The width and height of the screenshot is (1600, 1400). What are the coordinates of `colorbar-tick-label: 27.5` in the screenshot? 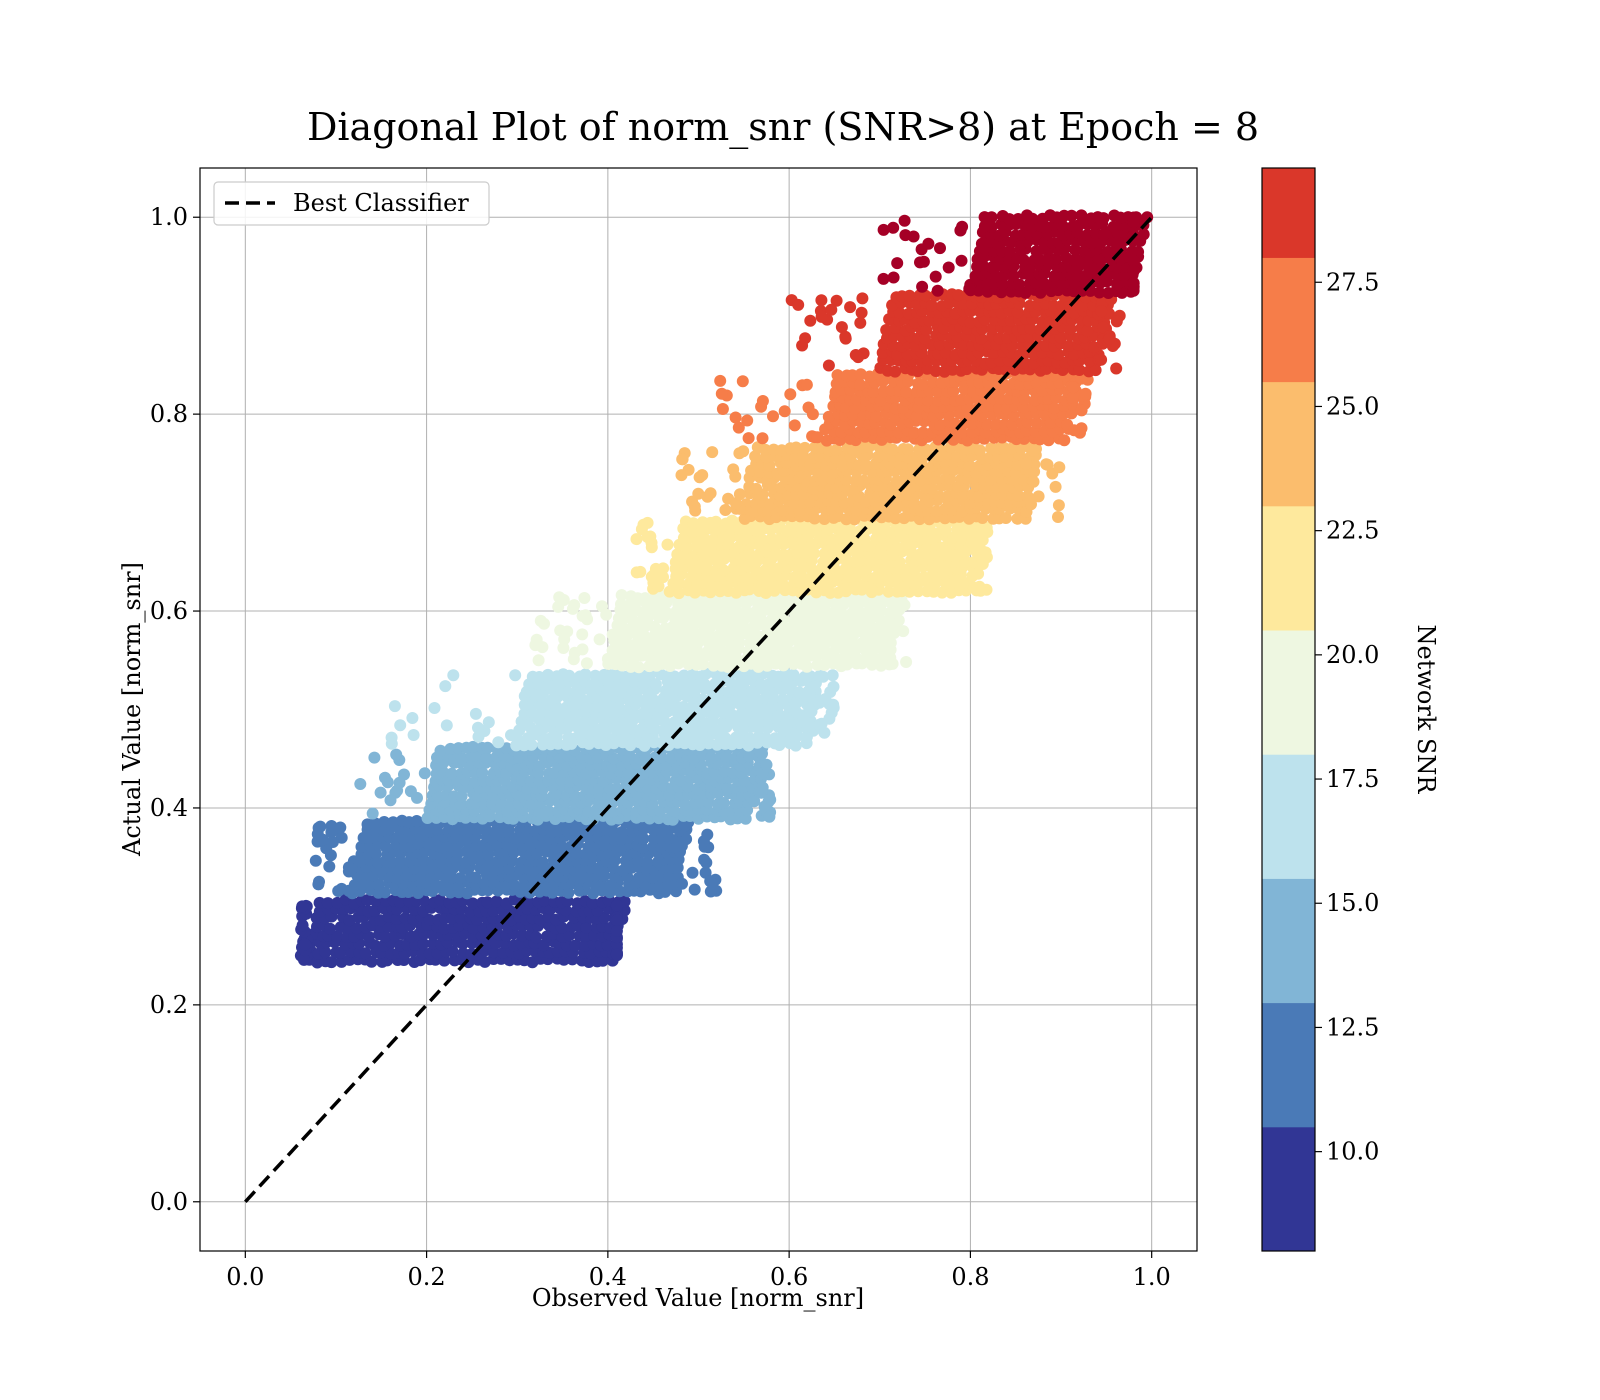 It's located at (1352, 282).